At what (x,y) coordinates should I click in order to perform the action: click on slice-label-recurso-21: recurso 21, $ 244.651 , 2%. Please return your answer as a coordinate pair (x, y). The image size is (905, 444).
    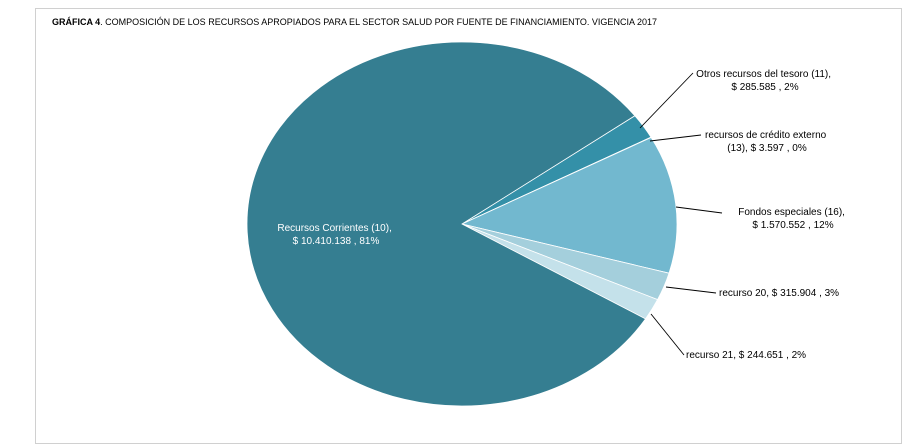
    Looking at the image, I should click on (746, 355).